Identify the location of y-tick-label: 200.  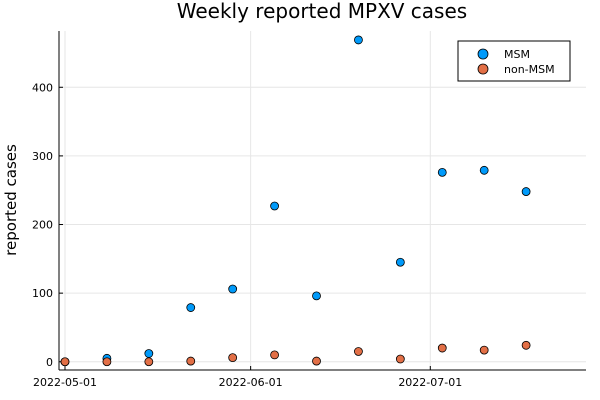
(42, 225).